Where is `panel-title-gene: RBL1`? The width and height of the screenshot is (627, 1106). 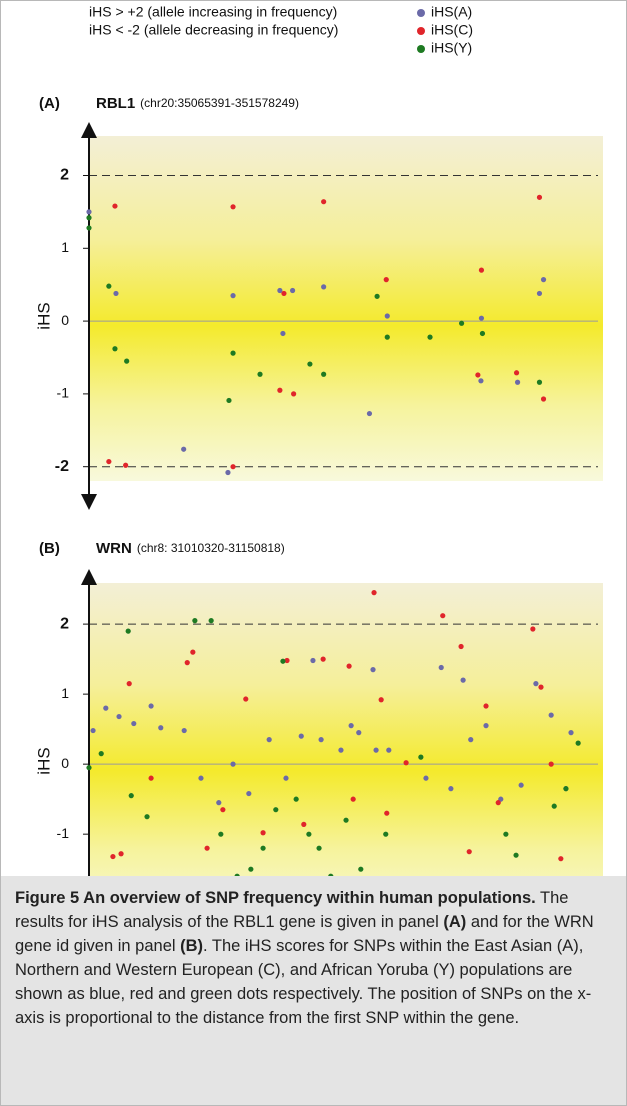 panel-title-gene: RBL1 is located at coordinates (115, 103).